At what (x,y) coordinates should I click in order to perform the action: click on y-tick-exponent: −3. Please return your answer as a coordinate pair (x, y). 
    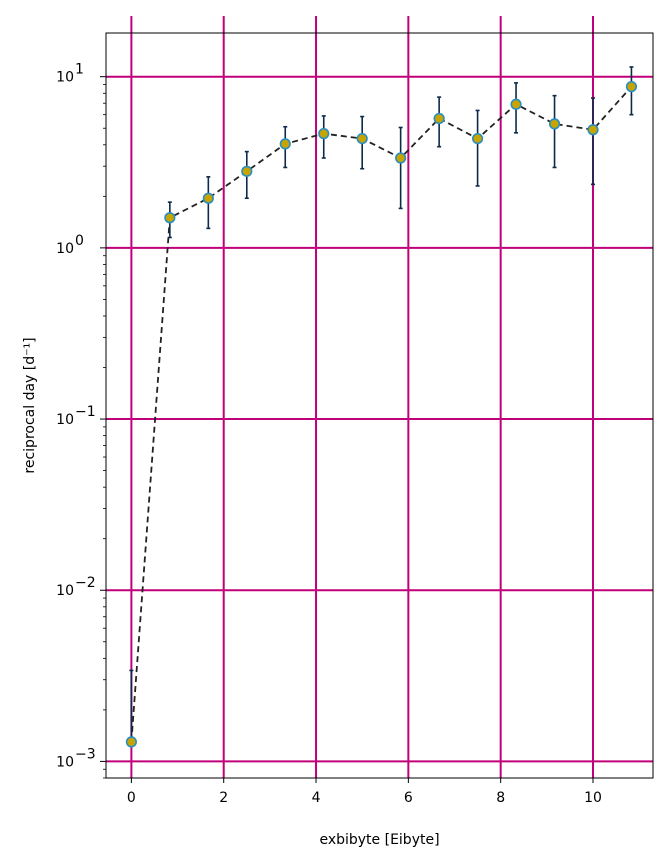
    Looking at the image, I should click on (85, 754).